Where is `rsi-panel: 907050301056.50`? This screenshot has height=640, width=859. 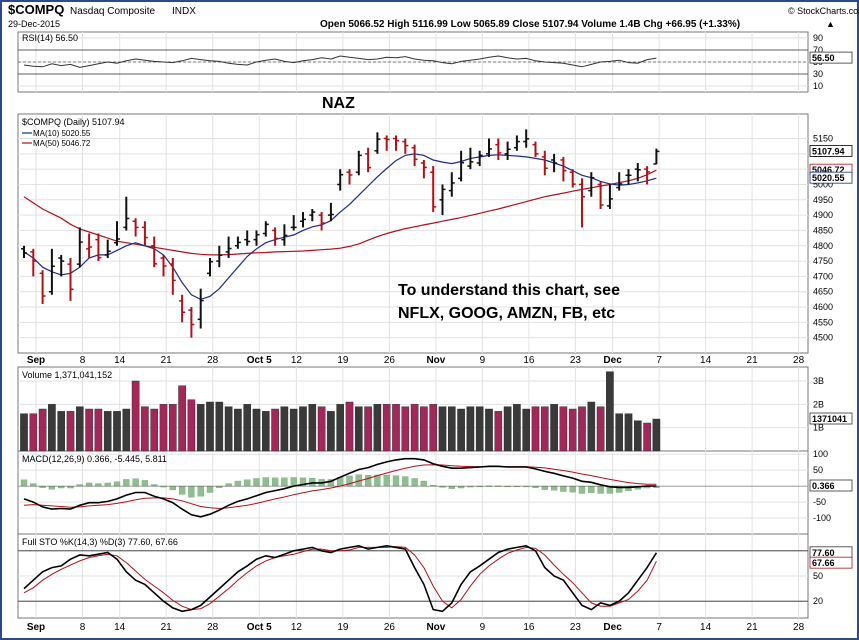
rsi-panel: 907050301056.50 is located at coordinates (435, 62).